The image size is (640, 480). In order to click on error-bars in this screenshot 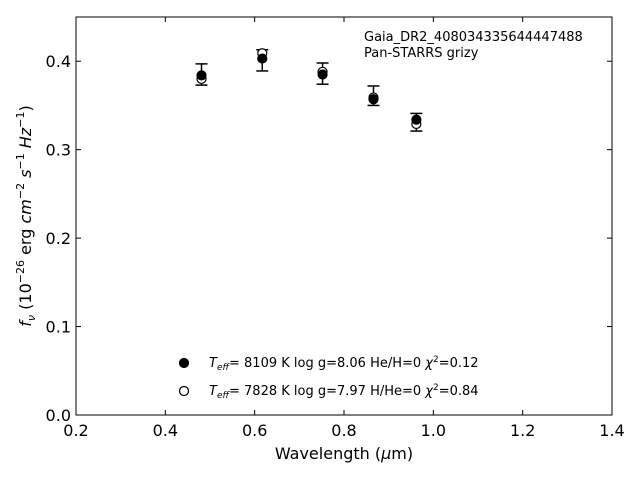, I will do `click(309, 90)`.